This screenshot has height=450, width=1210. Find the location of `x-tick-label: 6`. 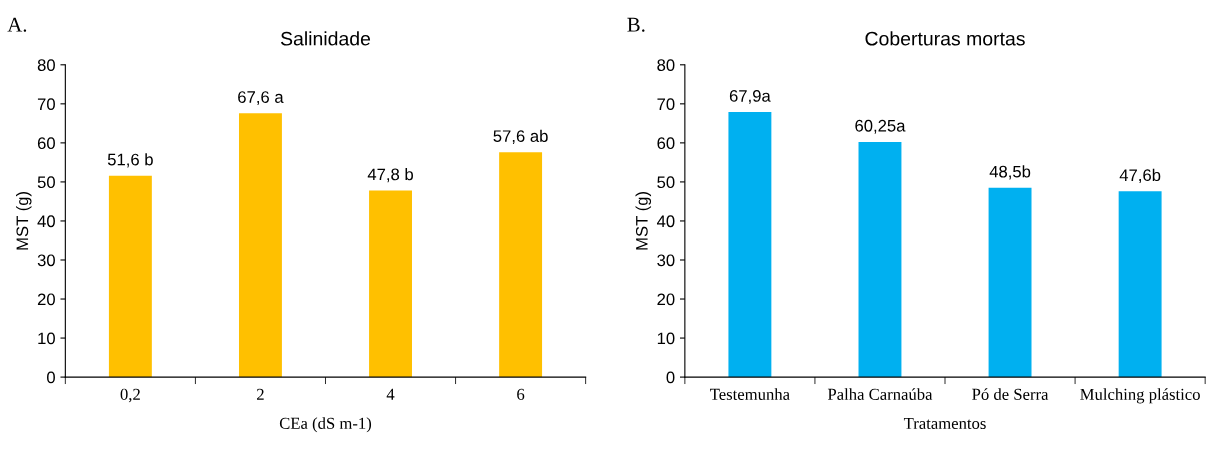

x-tick-label: 6 is located at coordinates (521, 394).